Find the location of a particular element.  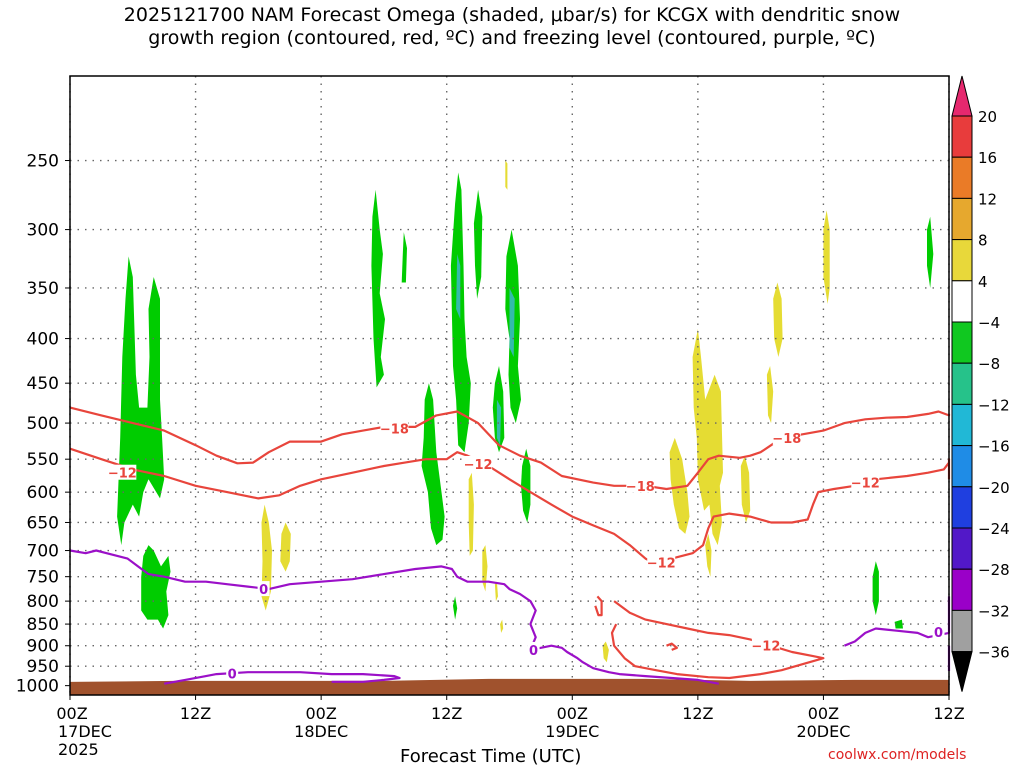

x-tick-label-7-0: 12Z is located at coordinates (948, 713).